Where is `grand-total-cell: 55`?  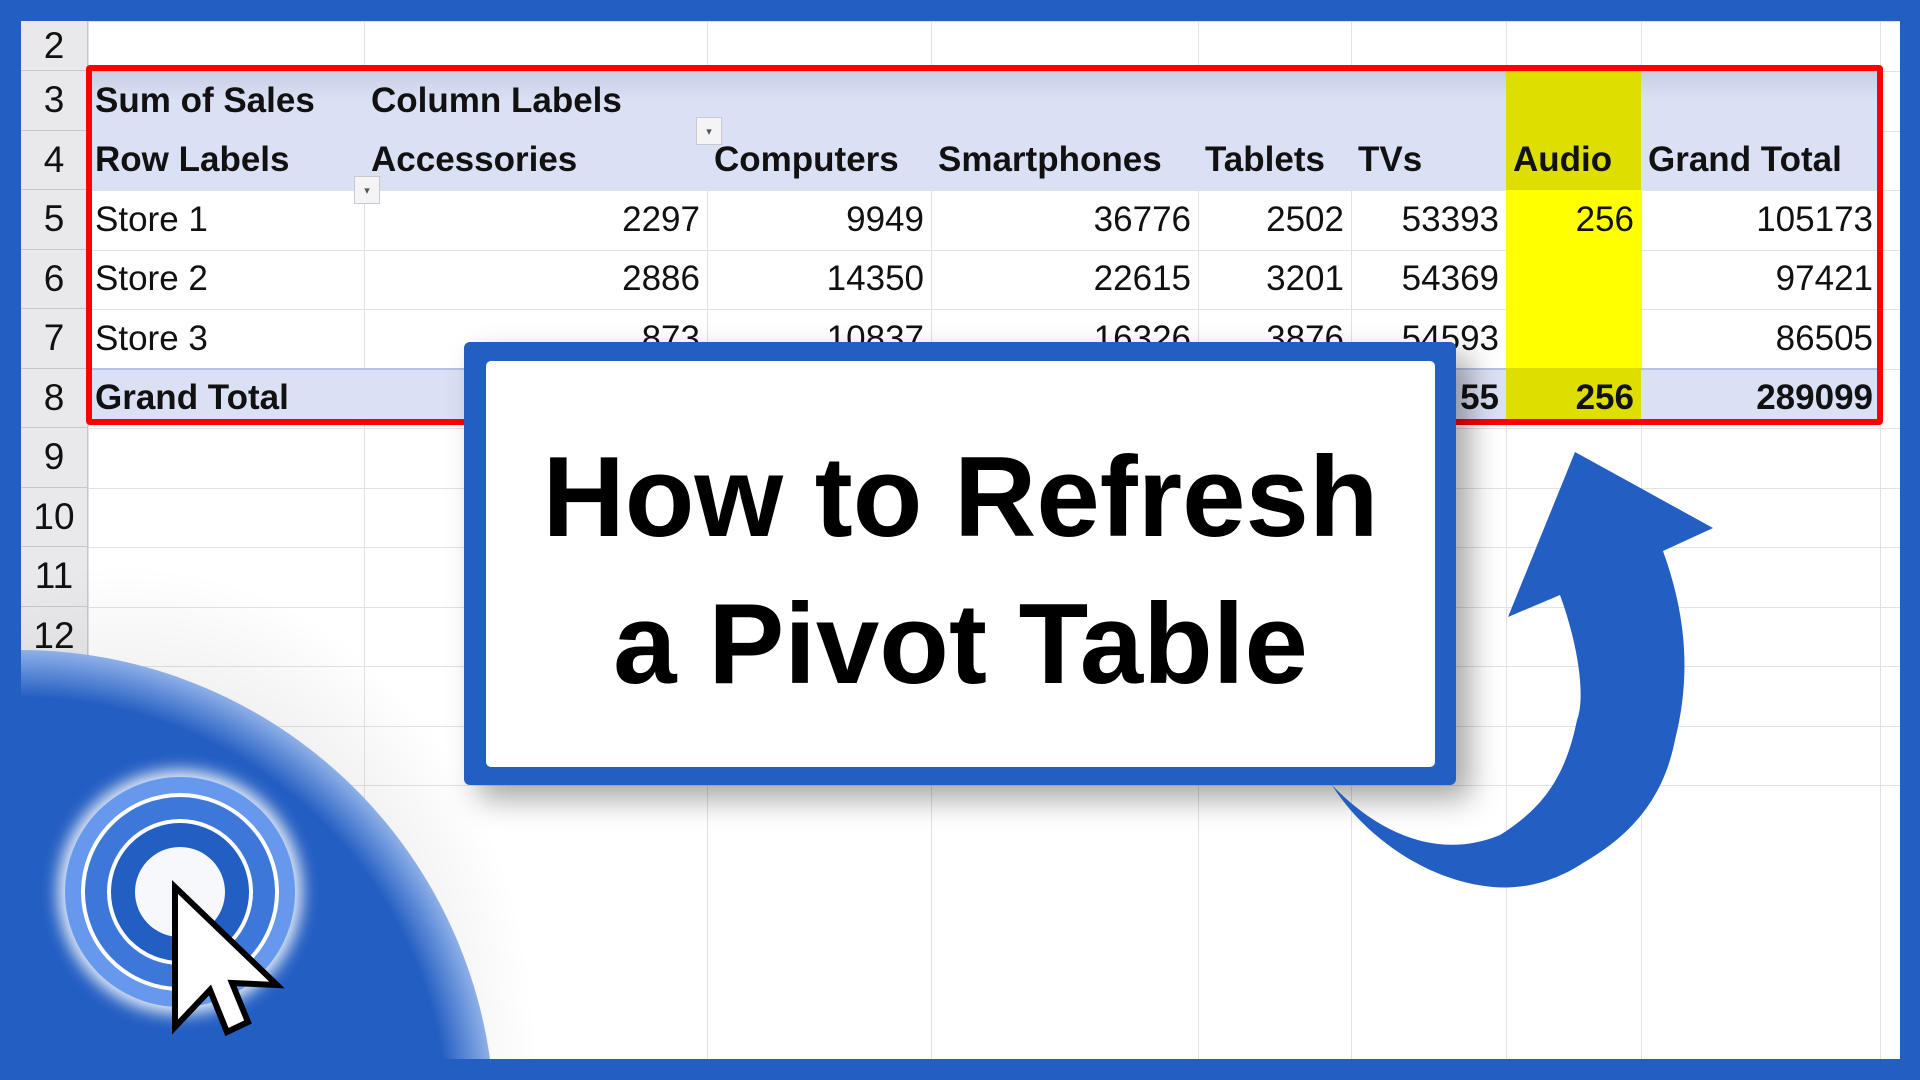
grand-total-cell: 55 is located at coordinates (1479, 397).